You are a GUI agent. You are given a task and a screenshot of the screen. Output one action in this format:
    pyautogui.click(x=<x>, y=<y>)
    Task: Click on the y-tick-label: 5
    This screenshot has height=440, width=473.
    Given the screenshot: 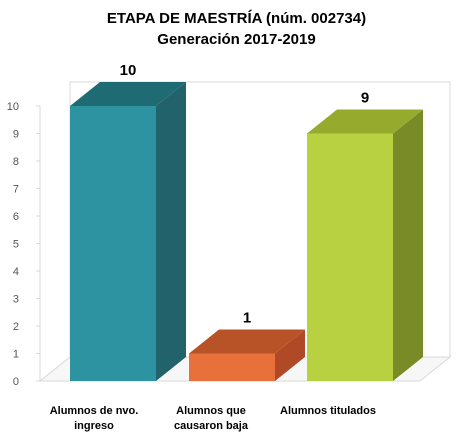 What is the action you would take?
    pyautogui.click(x=16, y=245)
    